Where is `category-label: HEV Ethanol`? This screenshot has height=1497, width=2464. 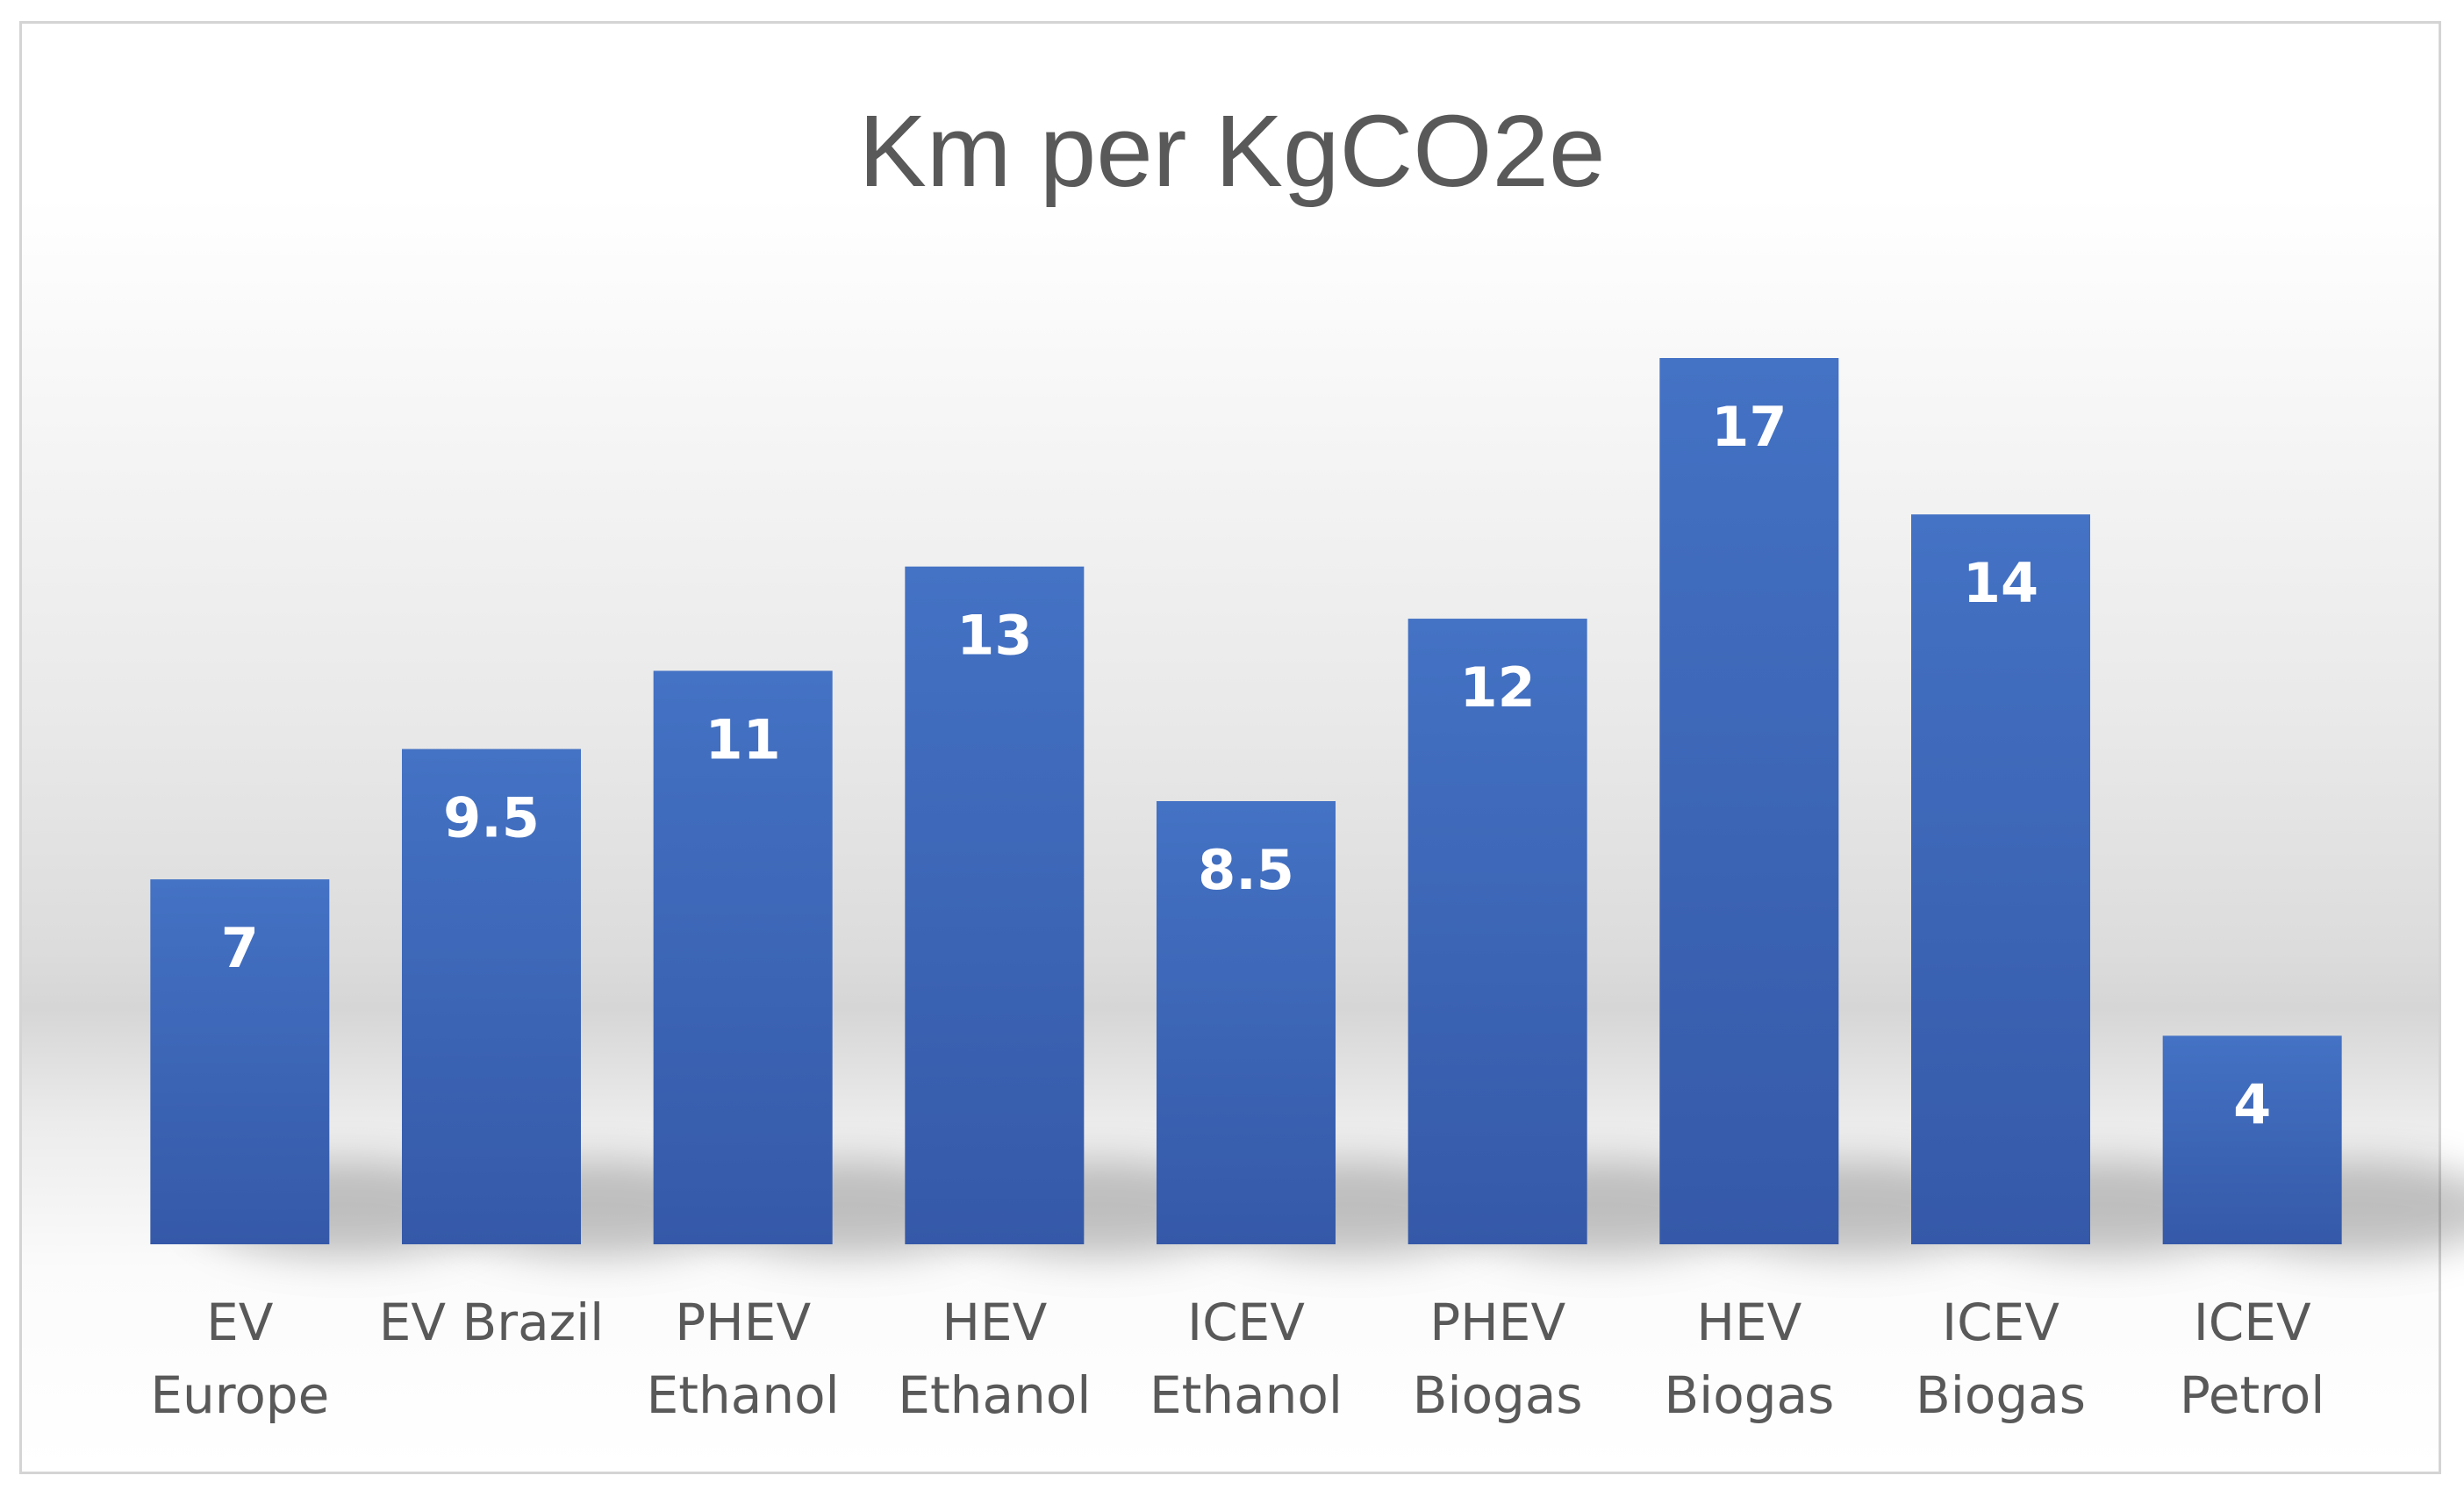
category-label: HEV Ethanol is located at coordinates (994, 1359).